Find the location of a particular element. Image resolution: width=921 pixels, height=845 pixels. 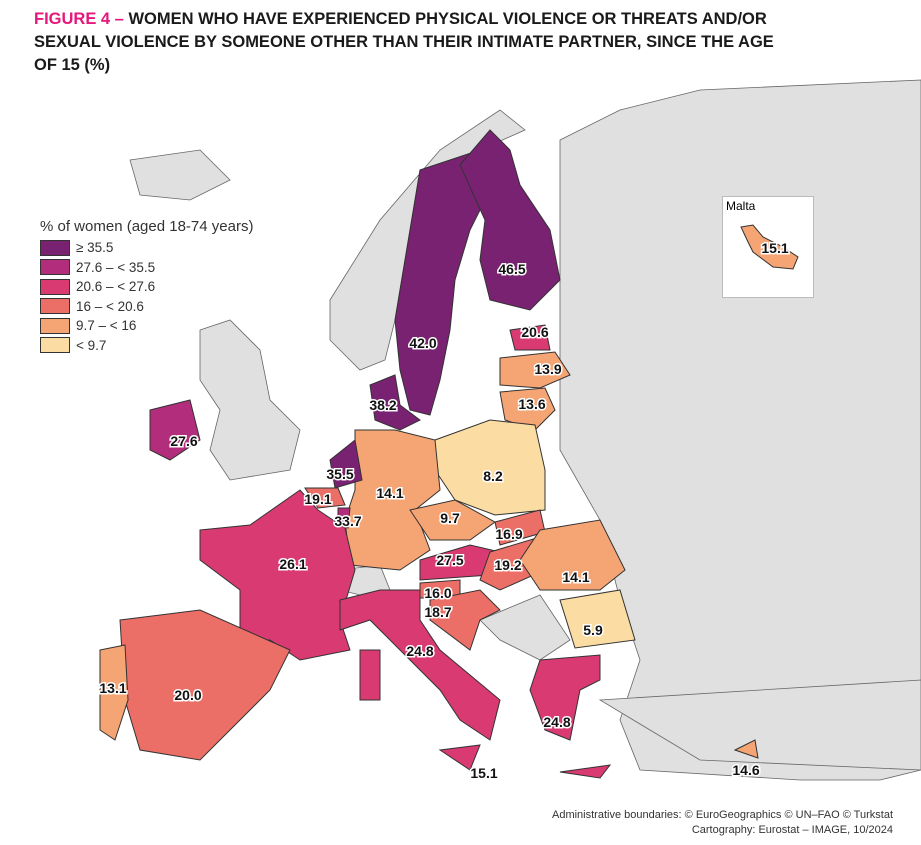

value-label-GR: 24.8 is located at coordinates (556, 722).